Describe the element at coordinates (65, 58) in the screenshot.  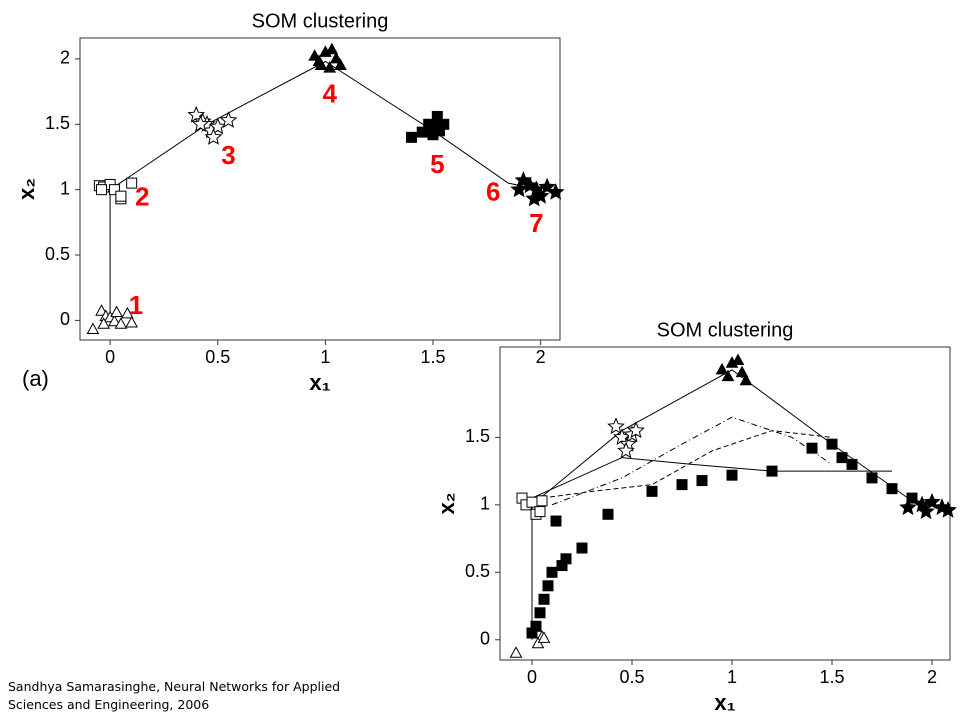
I see `y-tick-label: 2` at that location.